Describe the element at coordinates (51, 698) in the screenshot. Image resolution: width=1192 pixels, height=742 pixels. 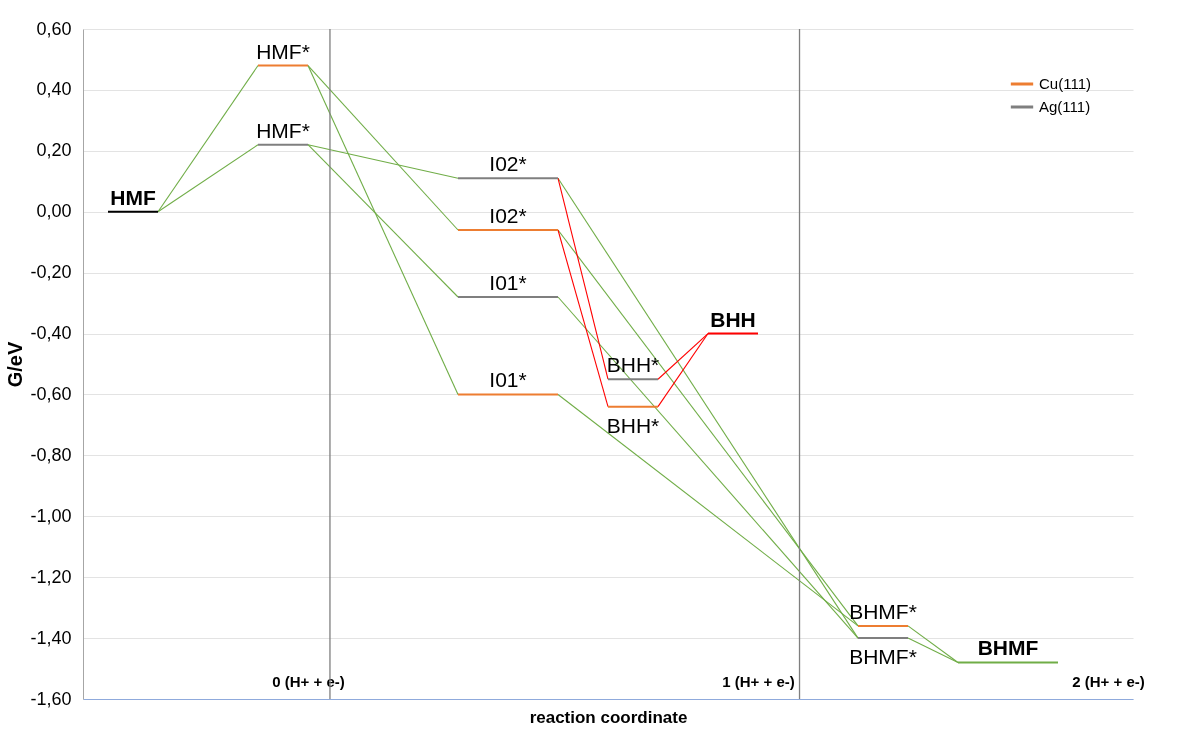
I see `y-tick-label: -1,60` at that location.